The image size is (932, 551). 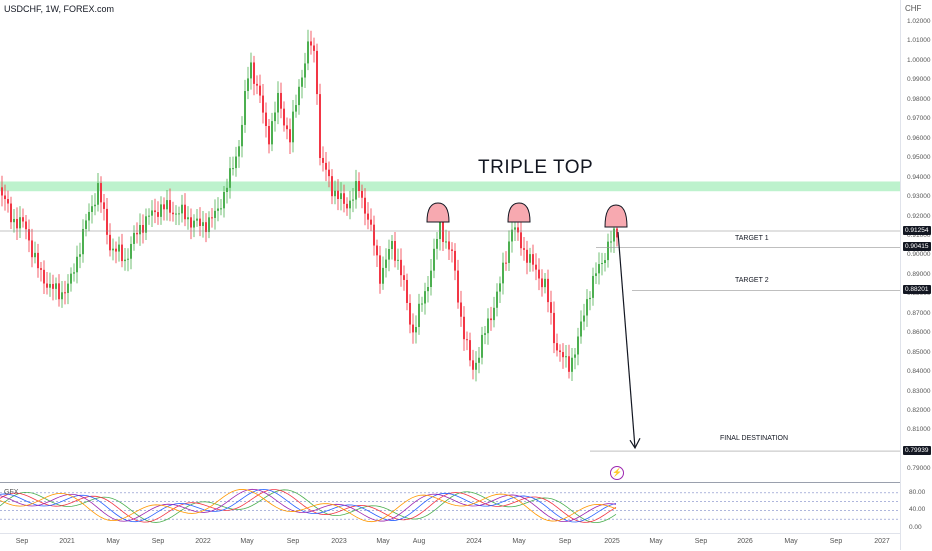 What do you see at coordinates (419, 541) in the screenshot?
I see `time-tick: Aug` at bounding box center [419, 541].